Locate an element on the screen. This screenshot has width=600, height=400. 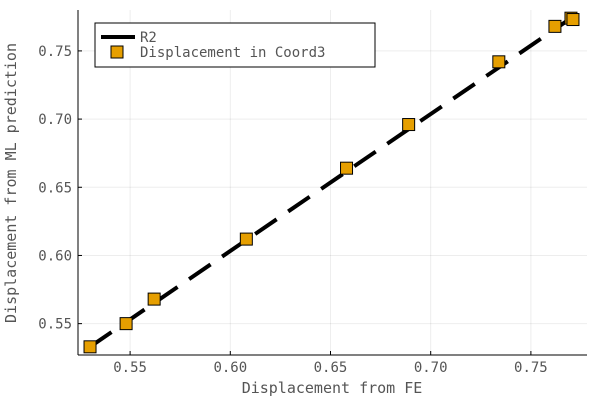
x-axis-label: Displacement from FE is located at coordinates (332, 388).